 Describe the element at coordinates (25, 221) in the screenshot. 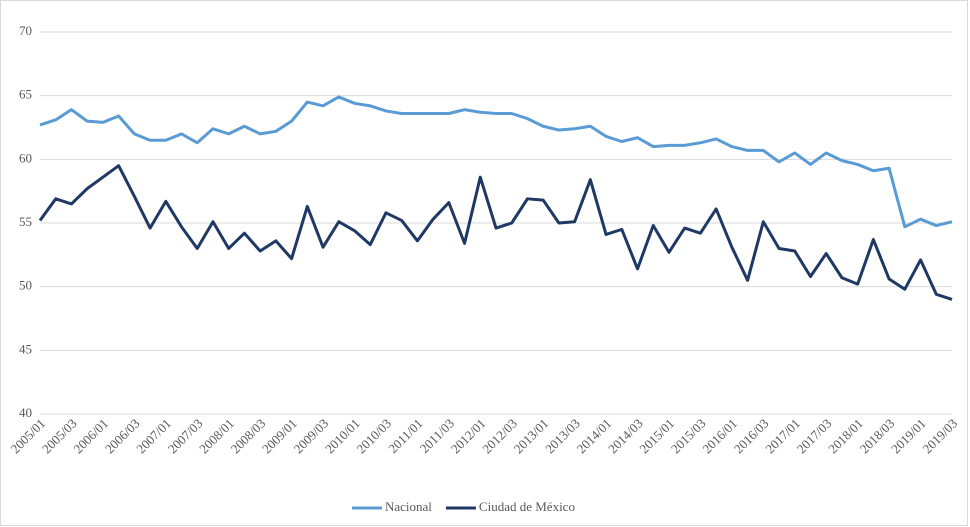

I see `y-tick-label: 55` at that location.